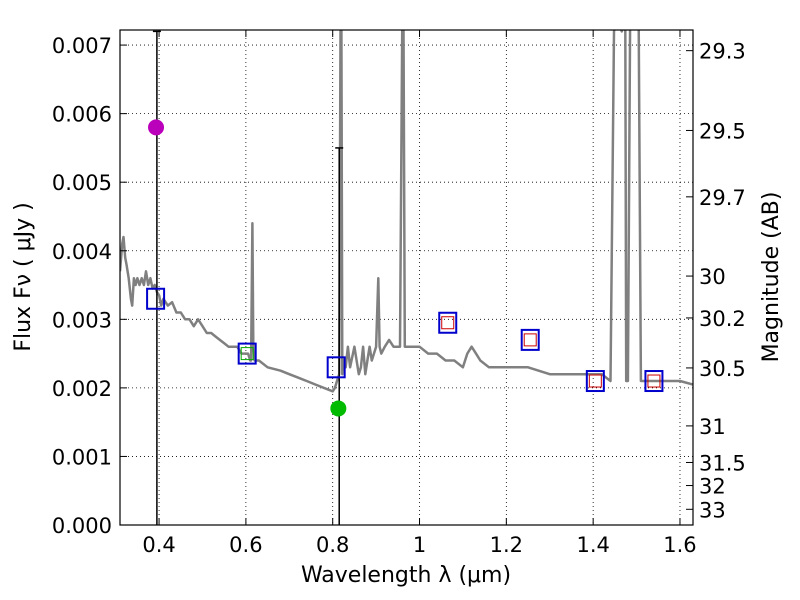 This screenshot has height=600, width=800. I want to click on magnitude-axis-label: Magnitude (AB), so click(771, 277).